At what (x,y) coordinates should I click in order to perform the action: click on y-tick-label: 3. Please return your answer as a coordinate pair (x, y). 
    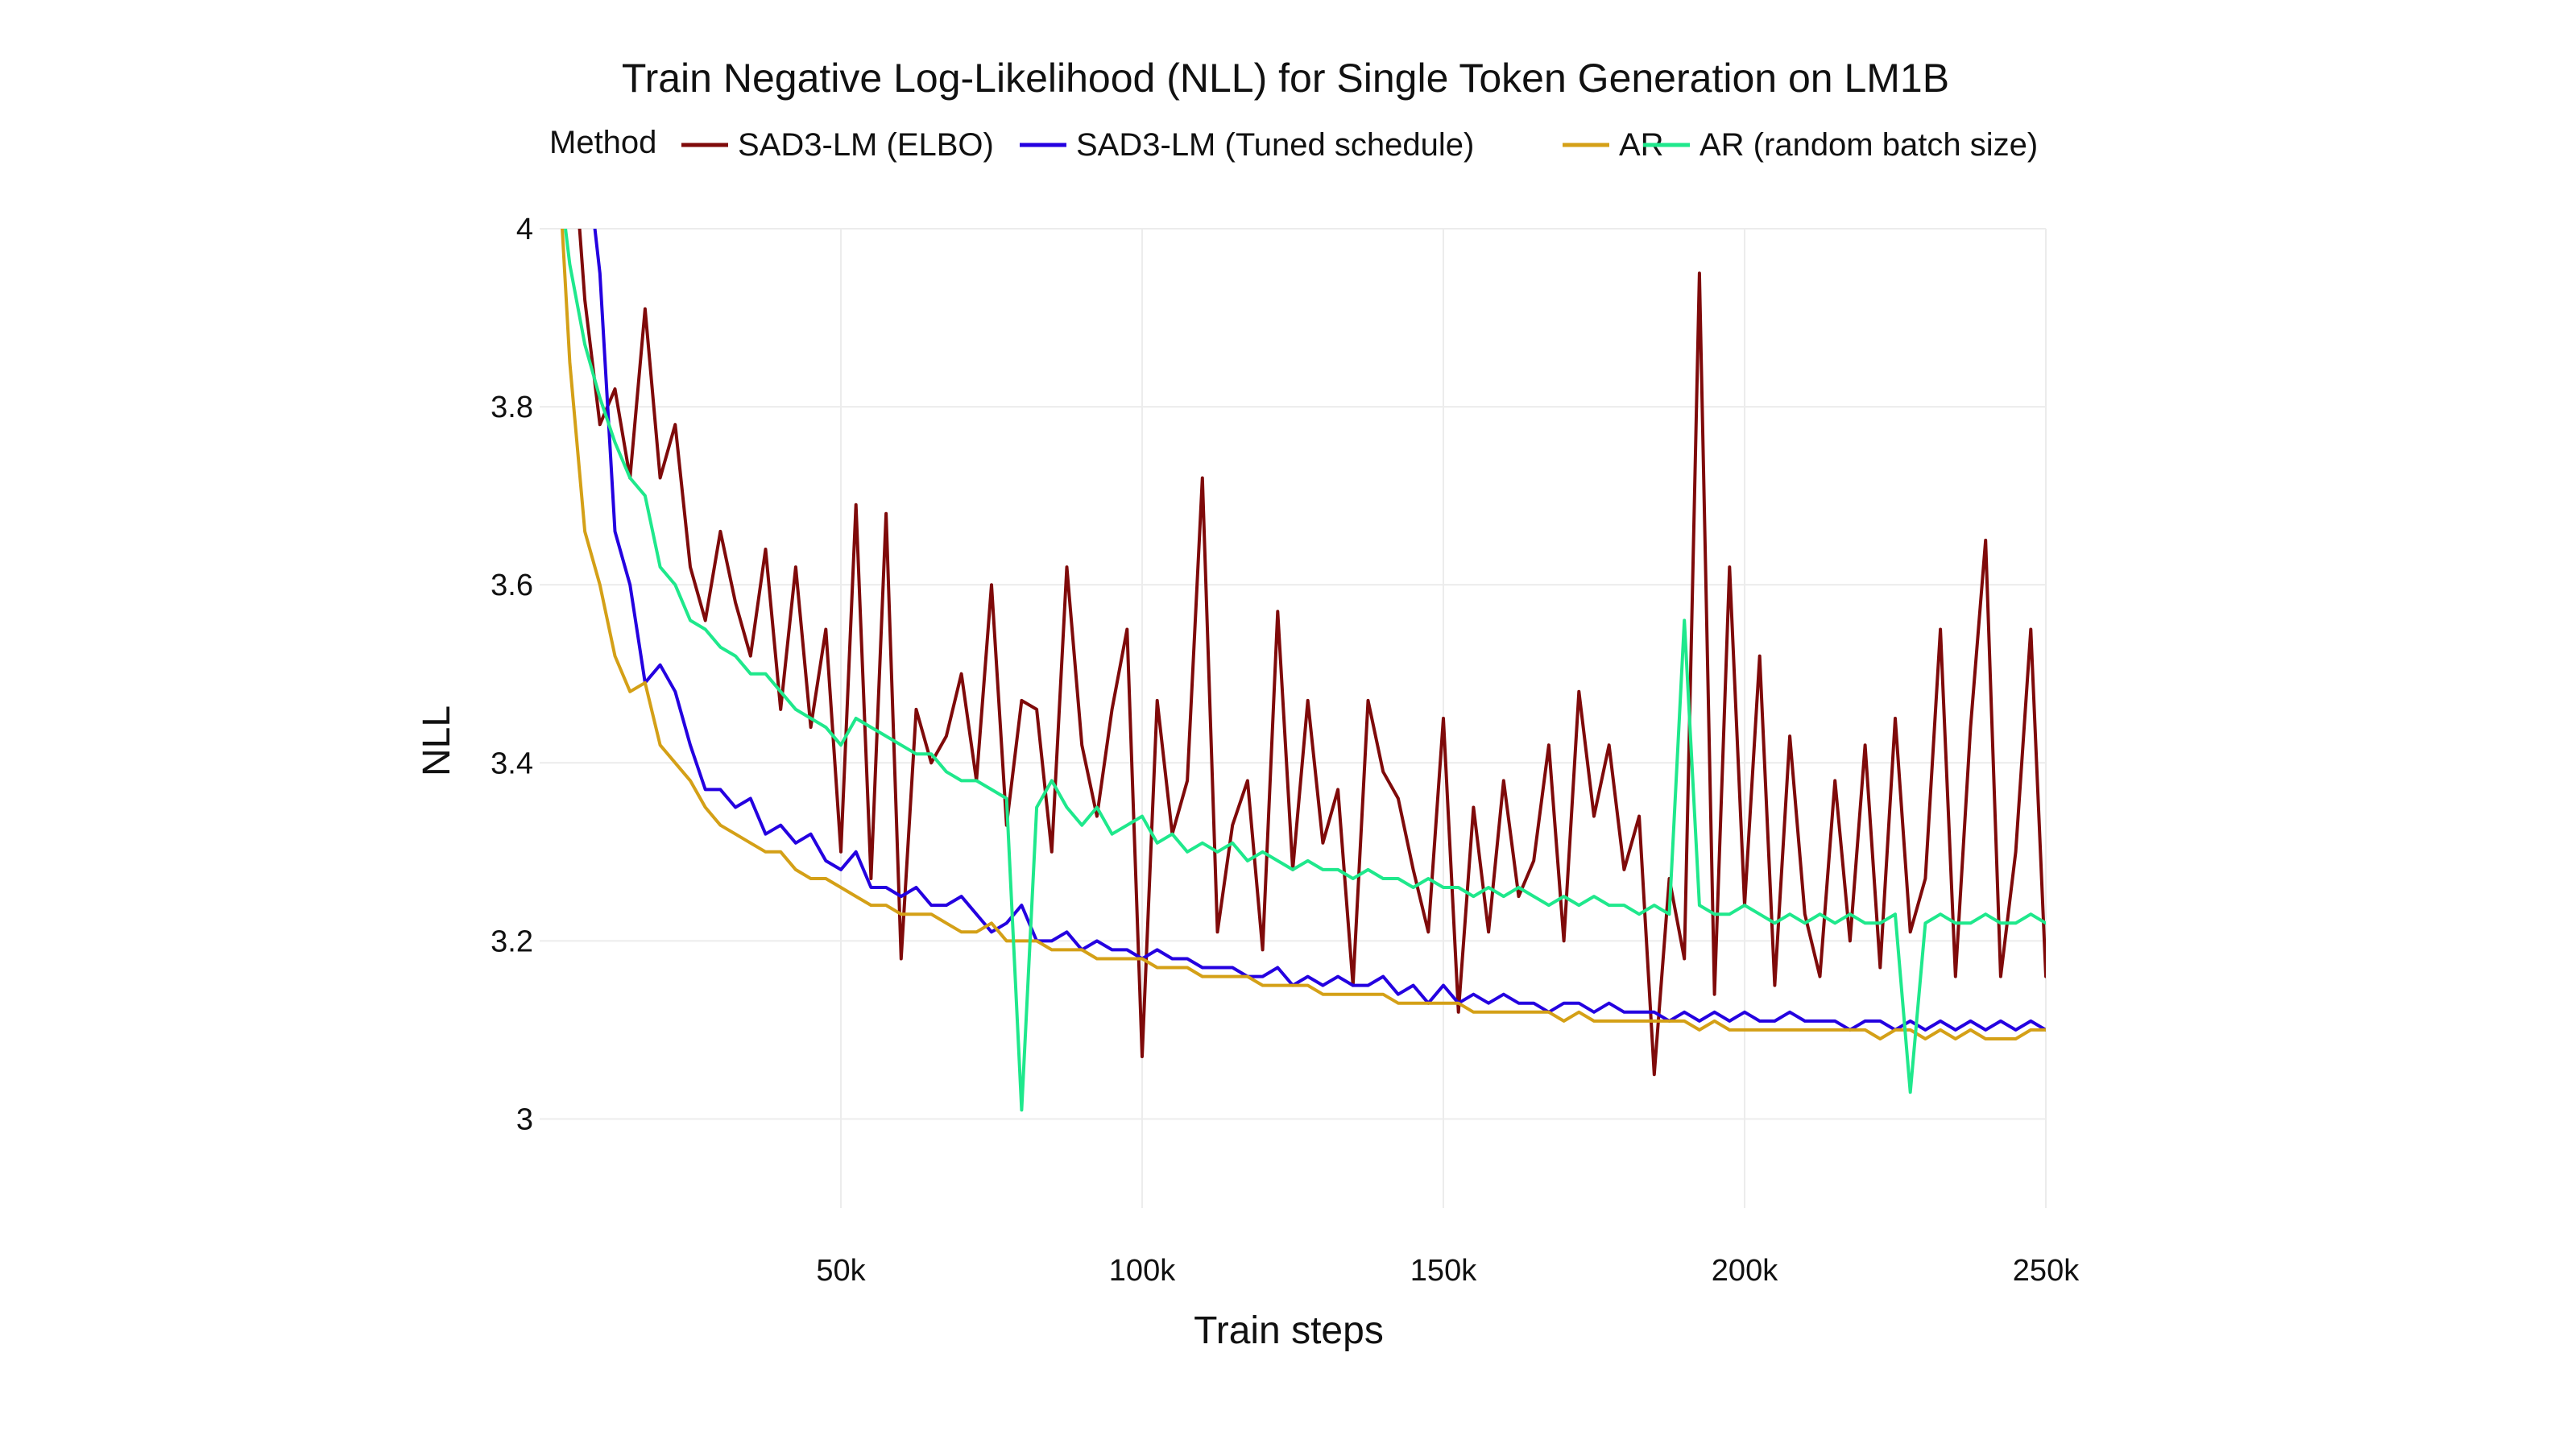
    Looking at the image, I should click on (524, 1119).